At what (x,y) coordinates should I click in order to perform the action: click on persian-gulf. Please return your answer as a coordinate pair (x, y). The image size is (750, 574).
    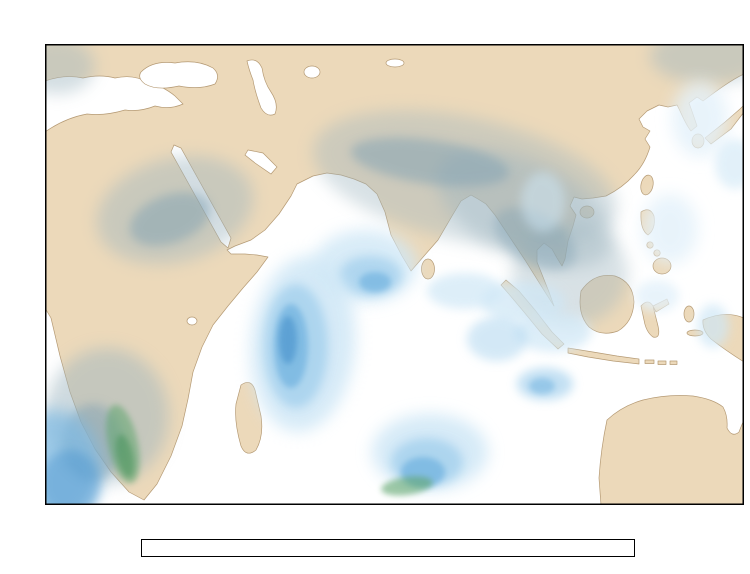
    Looking at the image, I should click on (261, 162).